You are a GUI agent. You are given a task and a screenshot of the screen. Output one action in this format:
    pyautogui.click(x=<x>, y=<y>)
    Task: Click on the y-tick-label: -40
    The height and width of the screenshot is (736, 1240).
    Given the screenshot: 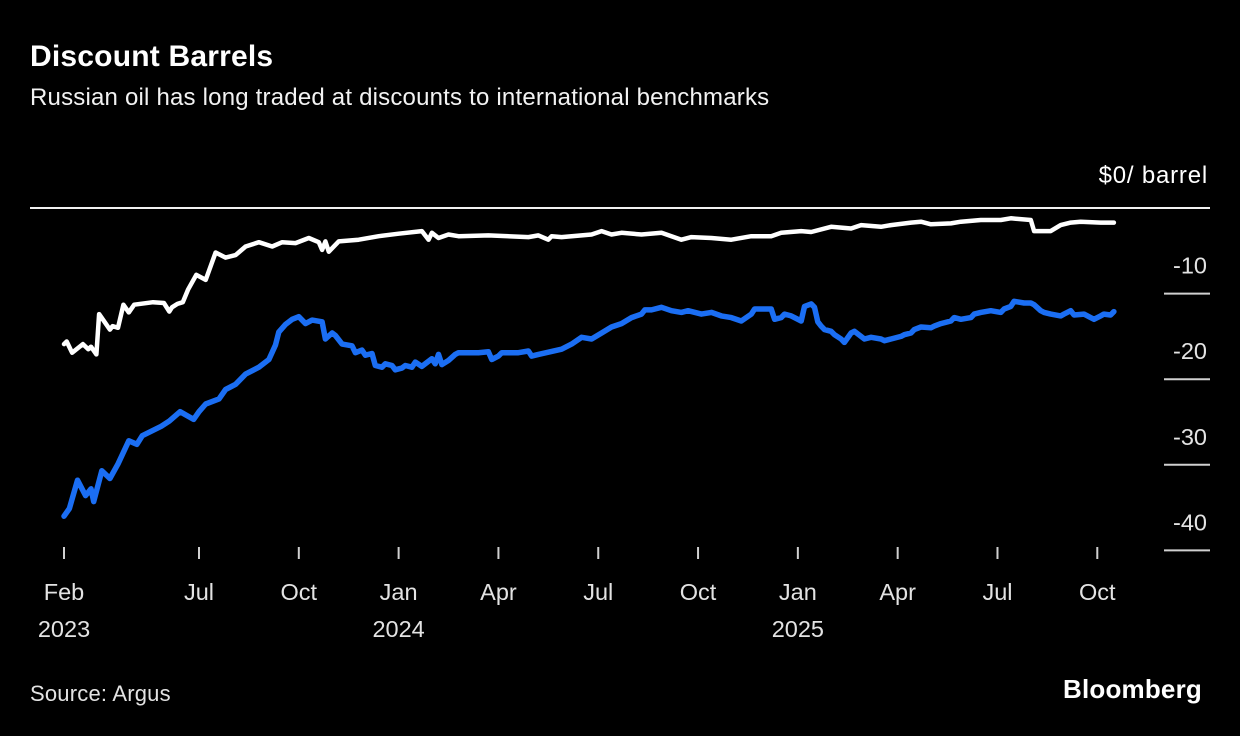 What is the action you would take?
    pyautogui.click(x=1190, y=522)
    